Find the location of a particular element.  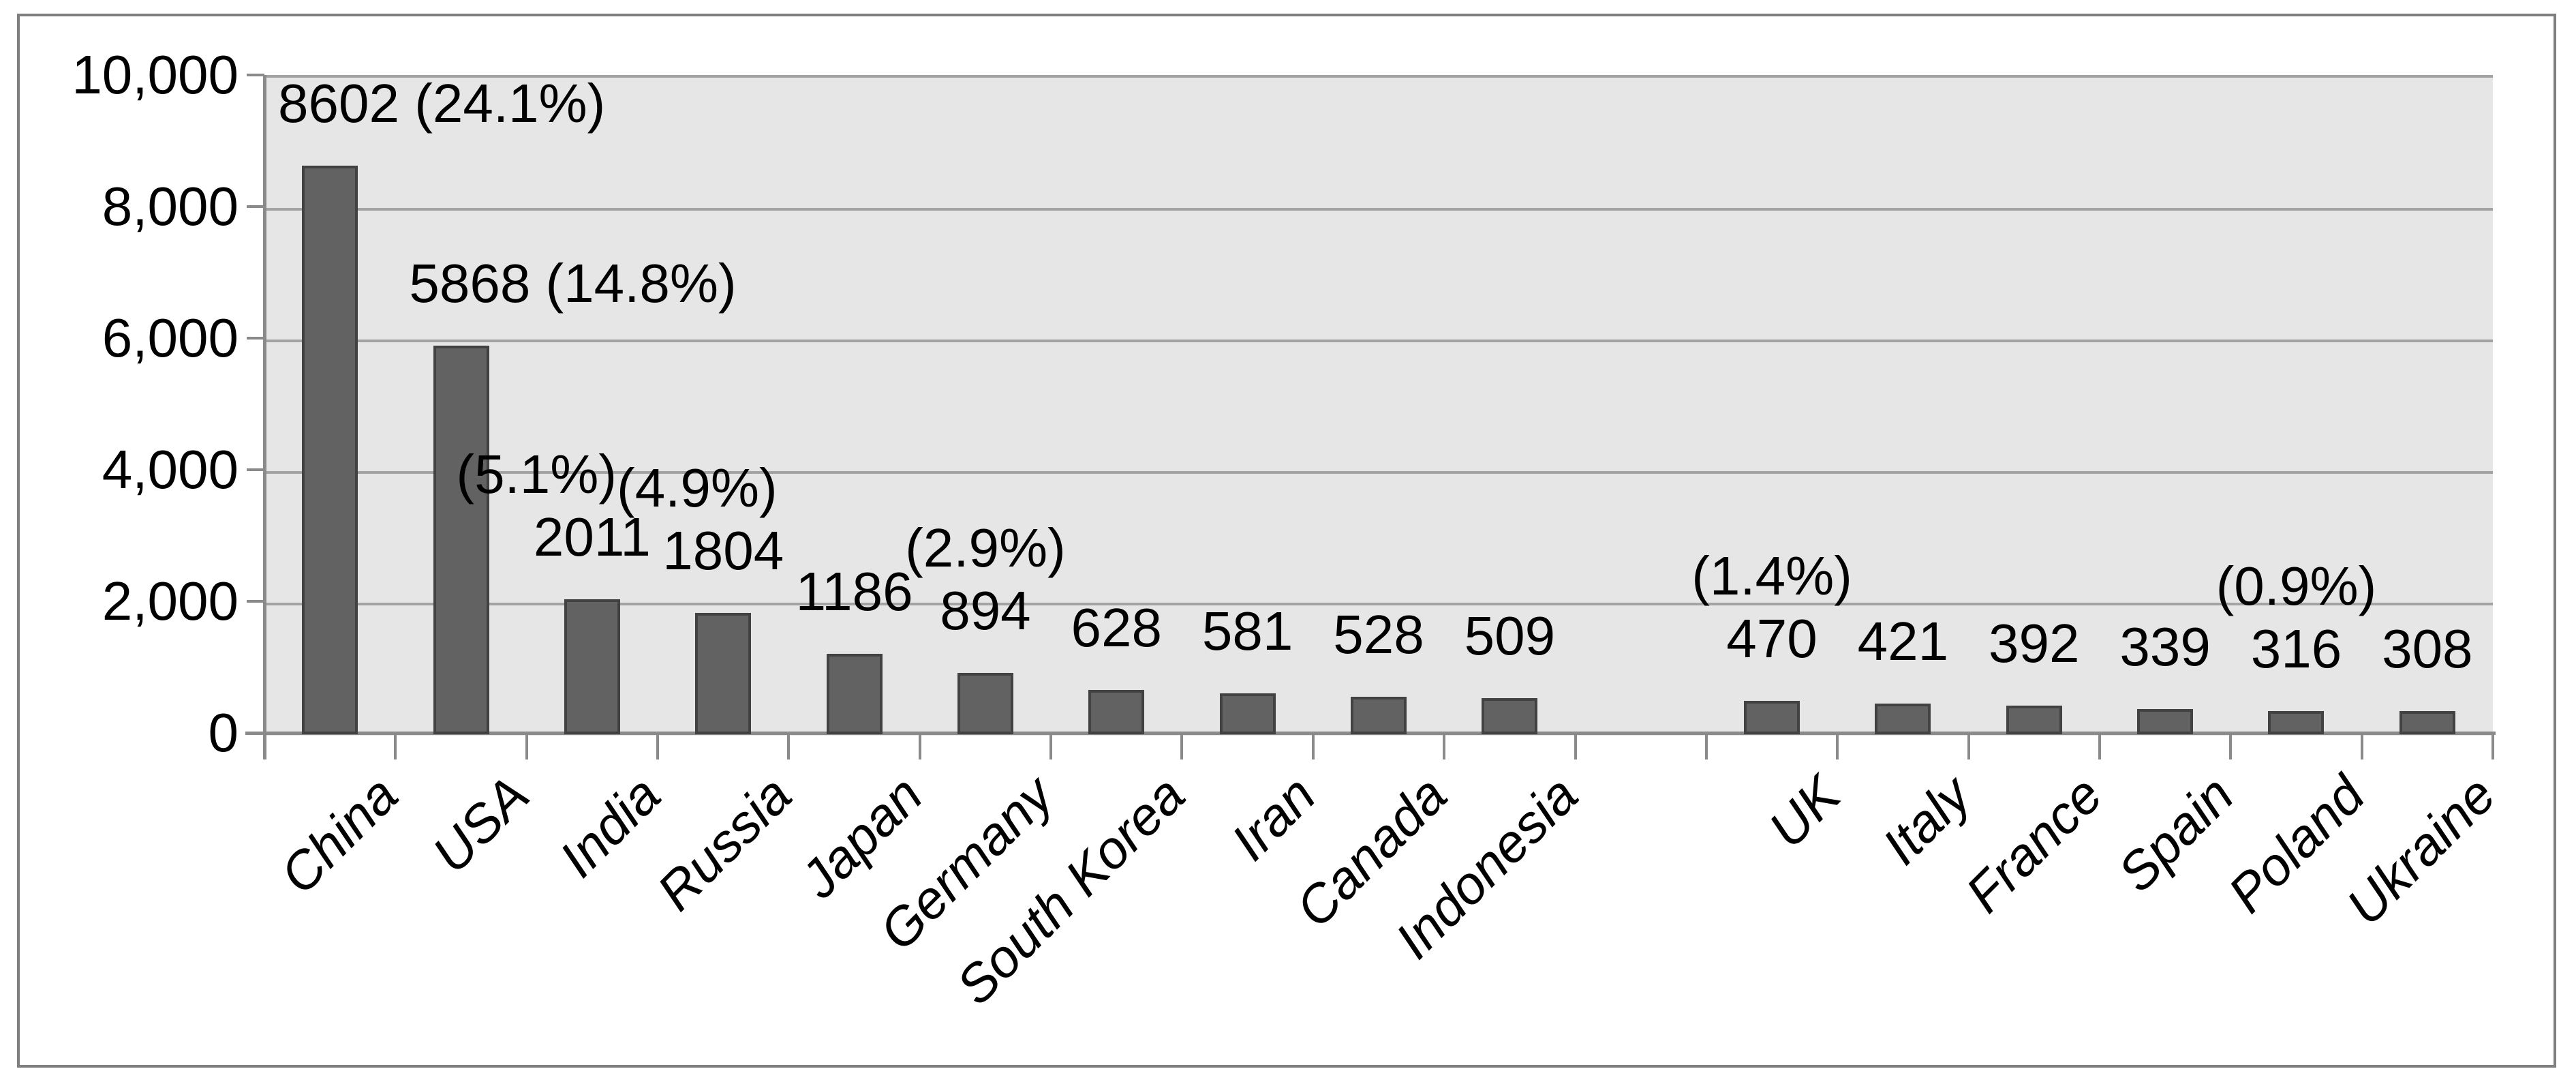

y-axis-line is located at coordinates (264, 417).